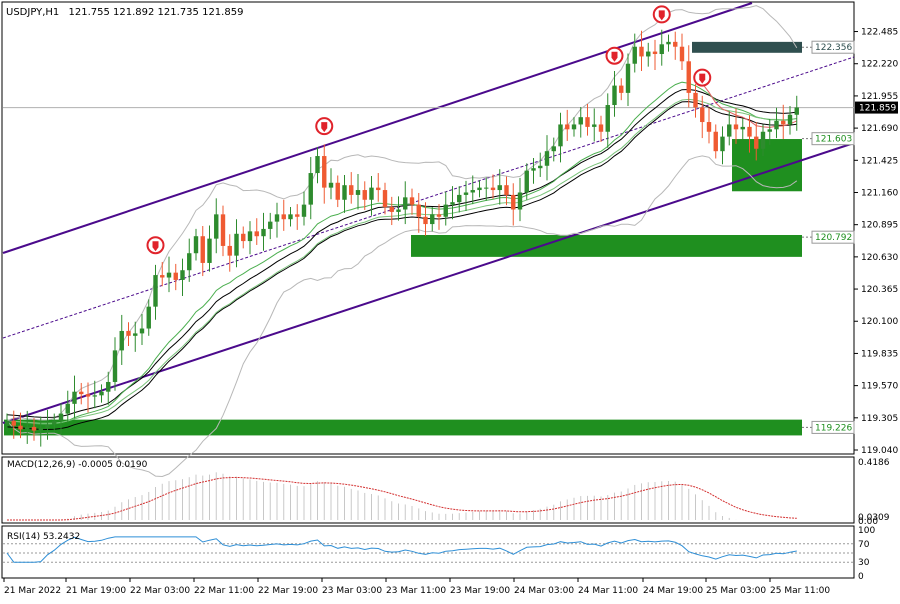 Image resolution: width=900 pixels, height=604 pixels. What do you see at coordinates (480, 591) in the screenshot?
I see `x-tick-label: 23 Mar 19:00` at bounding box center [480, 591].